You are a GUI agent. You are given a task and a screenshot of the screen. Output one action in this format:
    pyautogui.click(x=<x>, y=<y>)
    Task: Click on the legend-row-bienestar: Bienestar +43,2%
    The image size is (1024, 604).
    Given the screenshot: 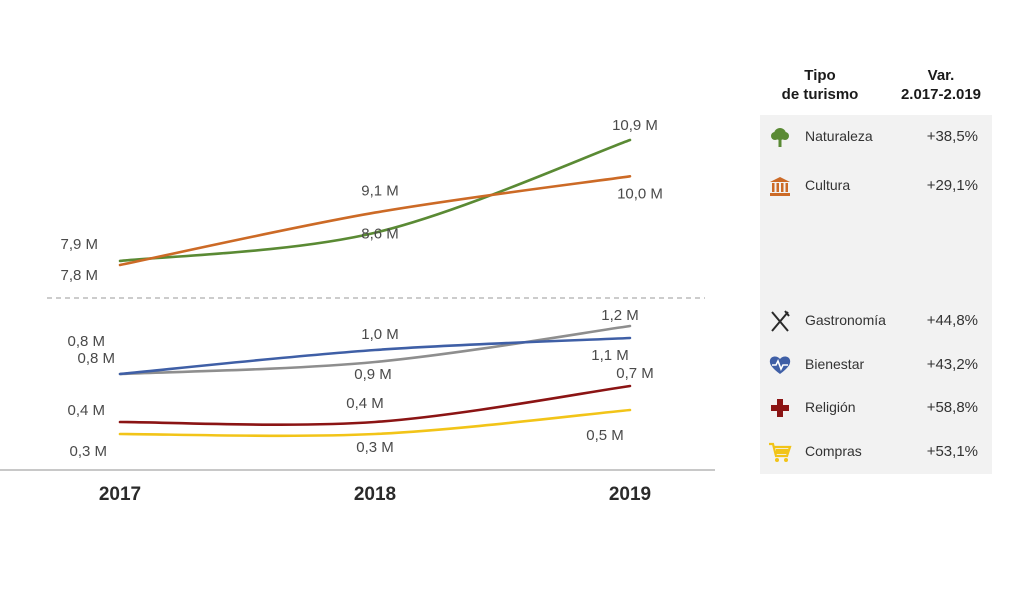 What is the action you would take?
    pyautogui.click(x=876, y=365)
    